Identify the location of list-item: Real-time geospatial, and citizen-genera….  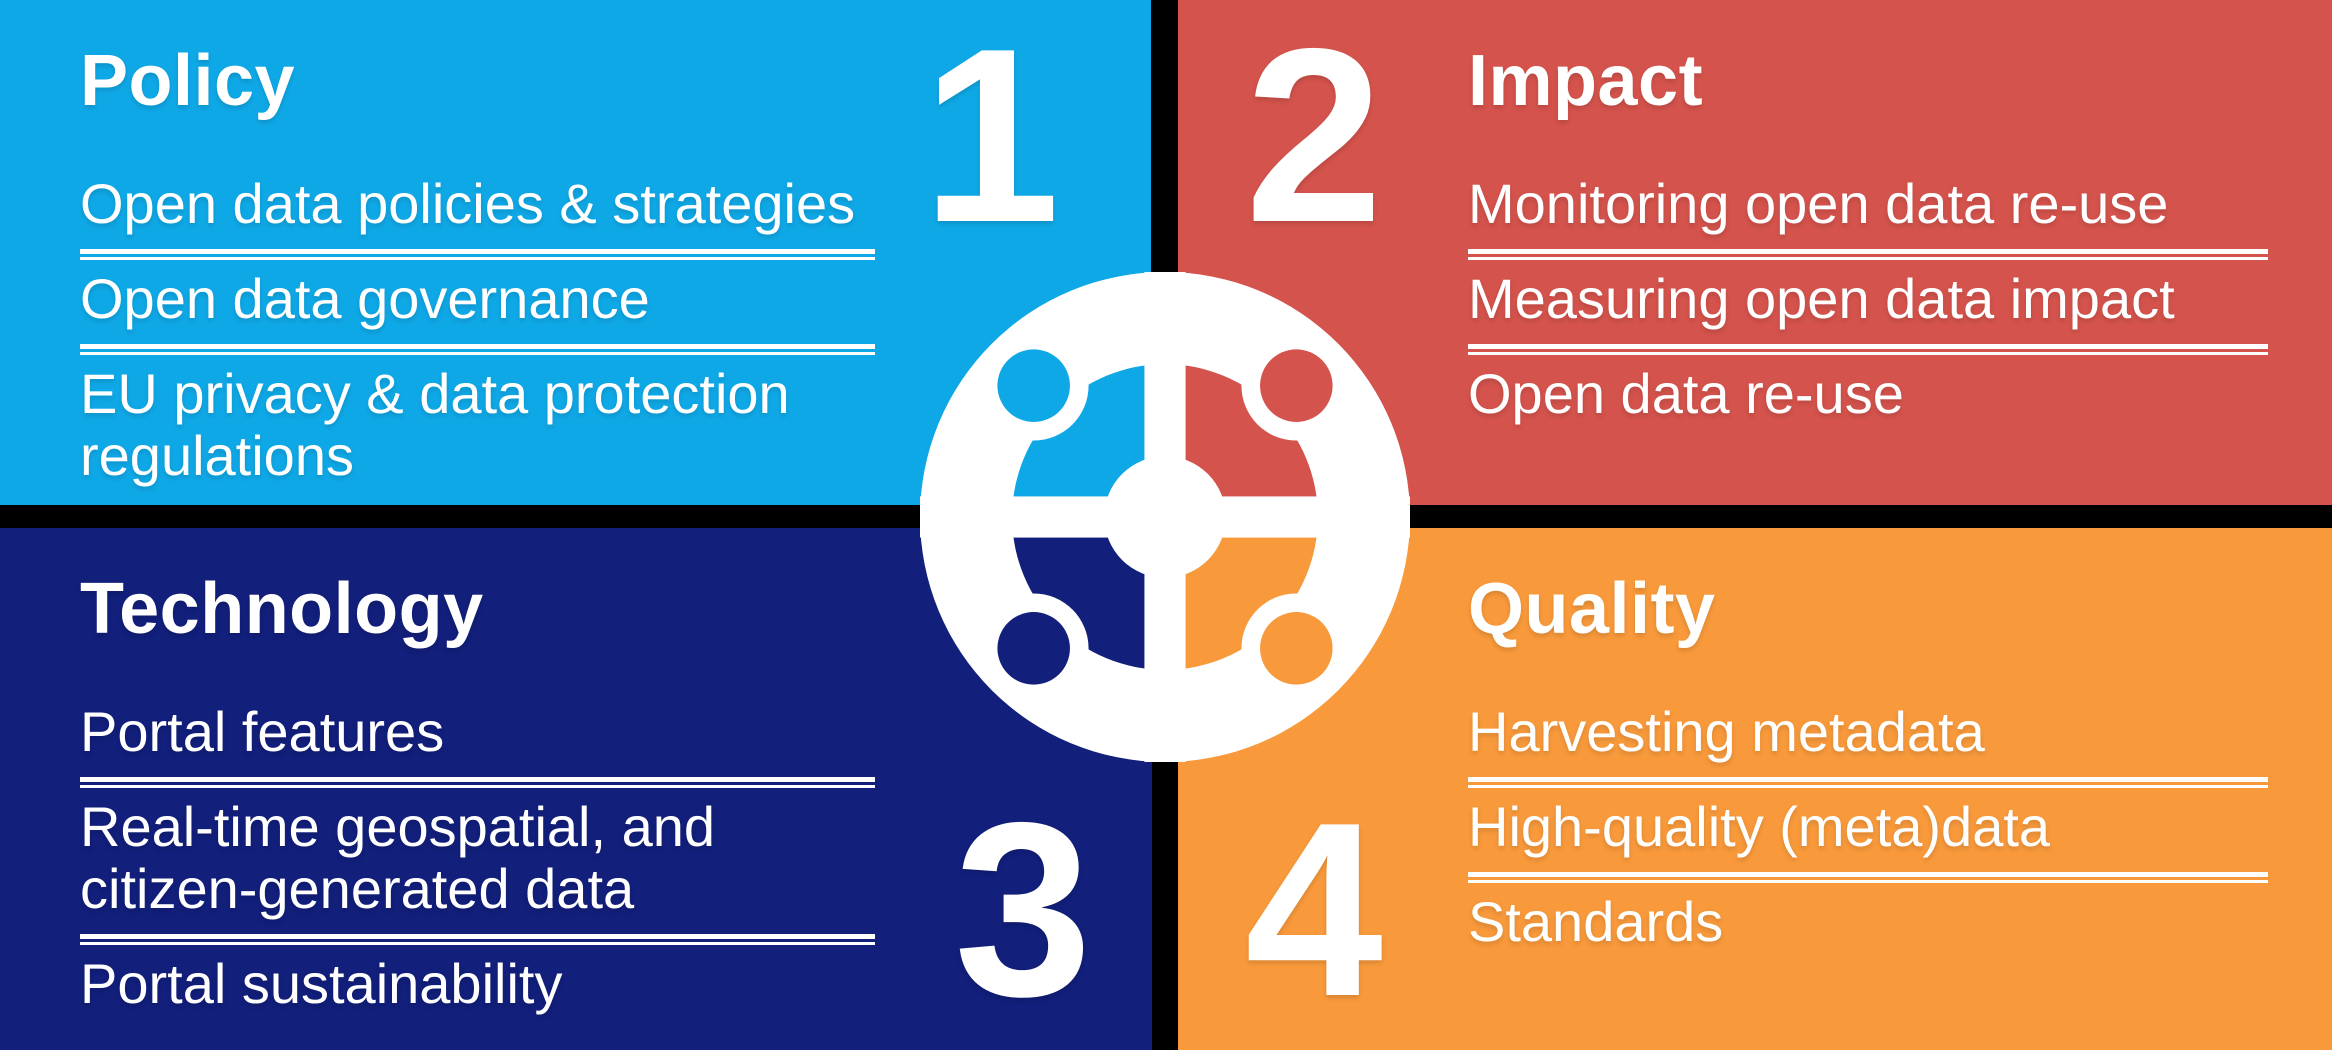
(398, 857).